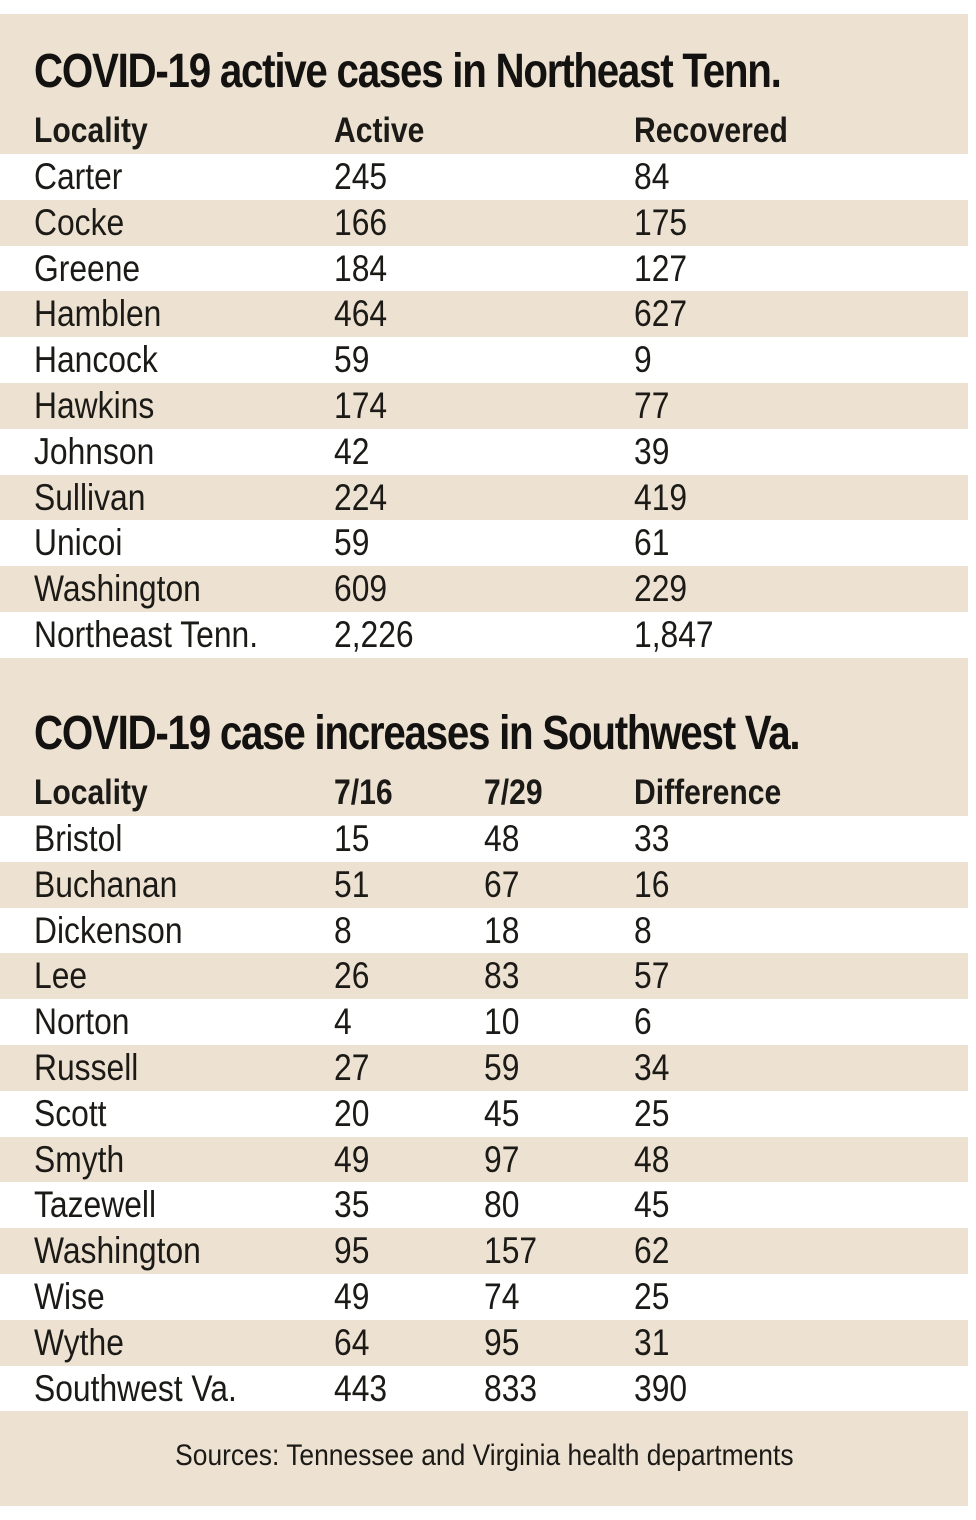 This screenshot has width=976, height=1520. I want to click on va-difference: 31, so click(652, 1342).